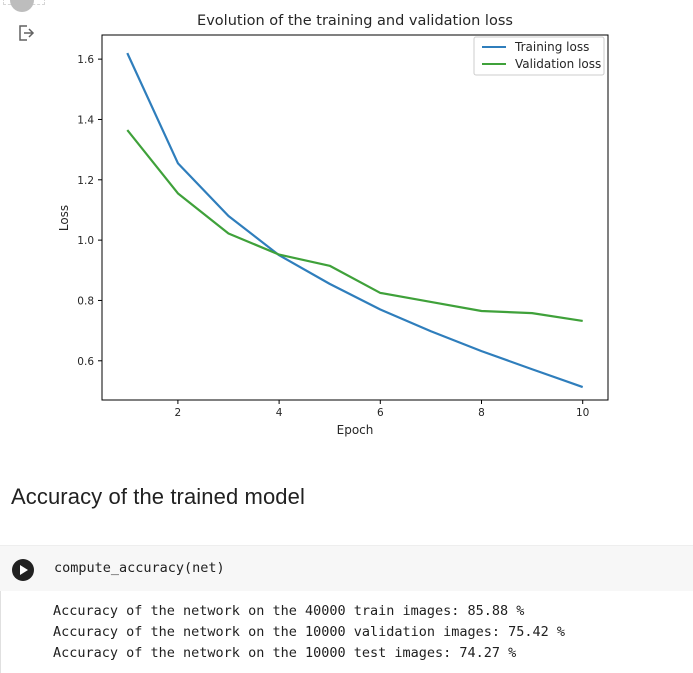 The width and height of the screenshot is (693, 673). Describe the element at coordinates (158, 496) in the screenshot. I see `section-heading: Accuracy of the trained model` at that location.